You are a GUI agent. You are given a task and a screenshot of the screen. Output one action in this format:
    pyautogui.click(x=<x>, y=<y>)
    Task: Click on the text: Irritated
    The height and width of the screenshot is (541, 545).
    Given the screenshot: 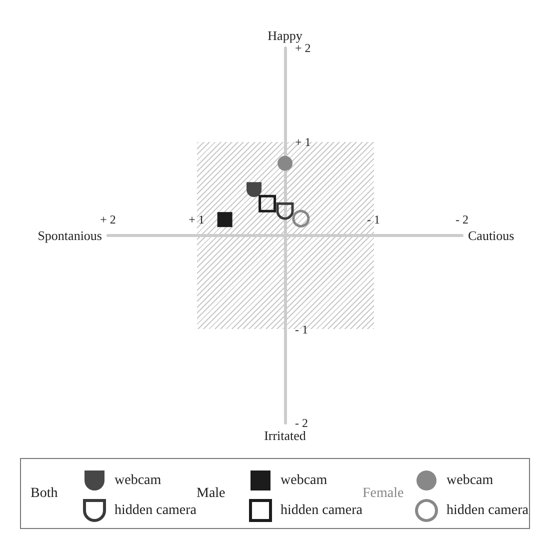 What is the action you would take?
    pyautogui.click(x=285, y=435)
    